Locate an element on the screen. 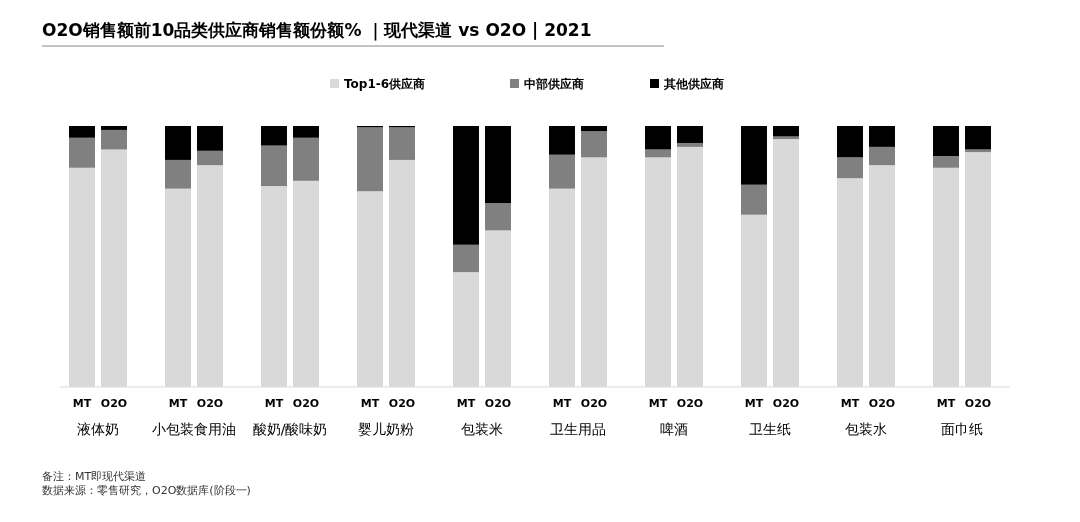  text: 面巾纸 is located at coordinates (962, 429).